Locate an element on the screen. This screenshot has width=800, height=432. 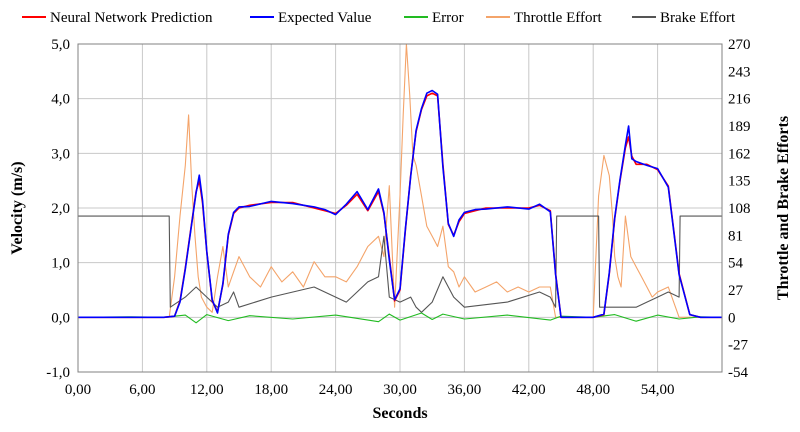
y-tick-label: -1,0 is located at coordinates (58, 373).